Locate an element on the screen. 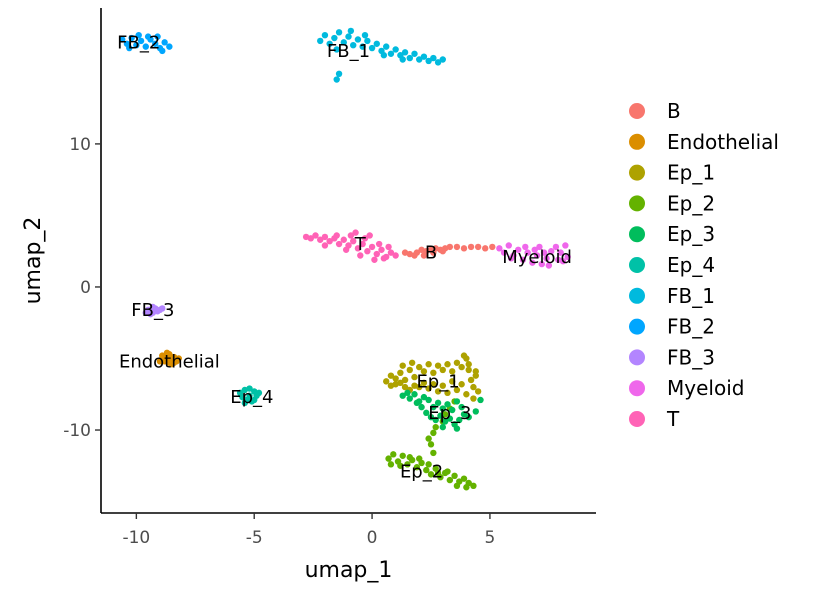 The width and height of the screenshot is (817, 595). cluster-label-b: B is located at coordinates (431, 253).